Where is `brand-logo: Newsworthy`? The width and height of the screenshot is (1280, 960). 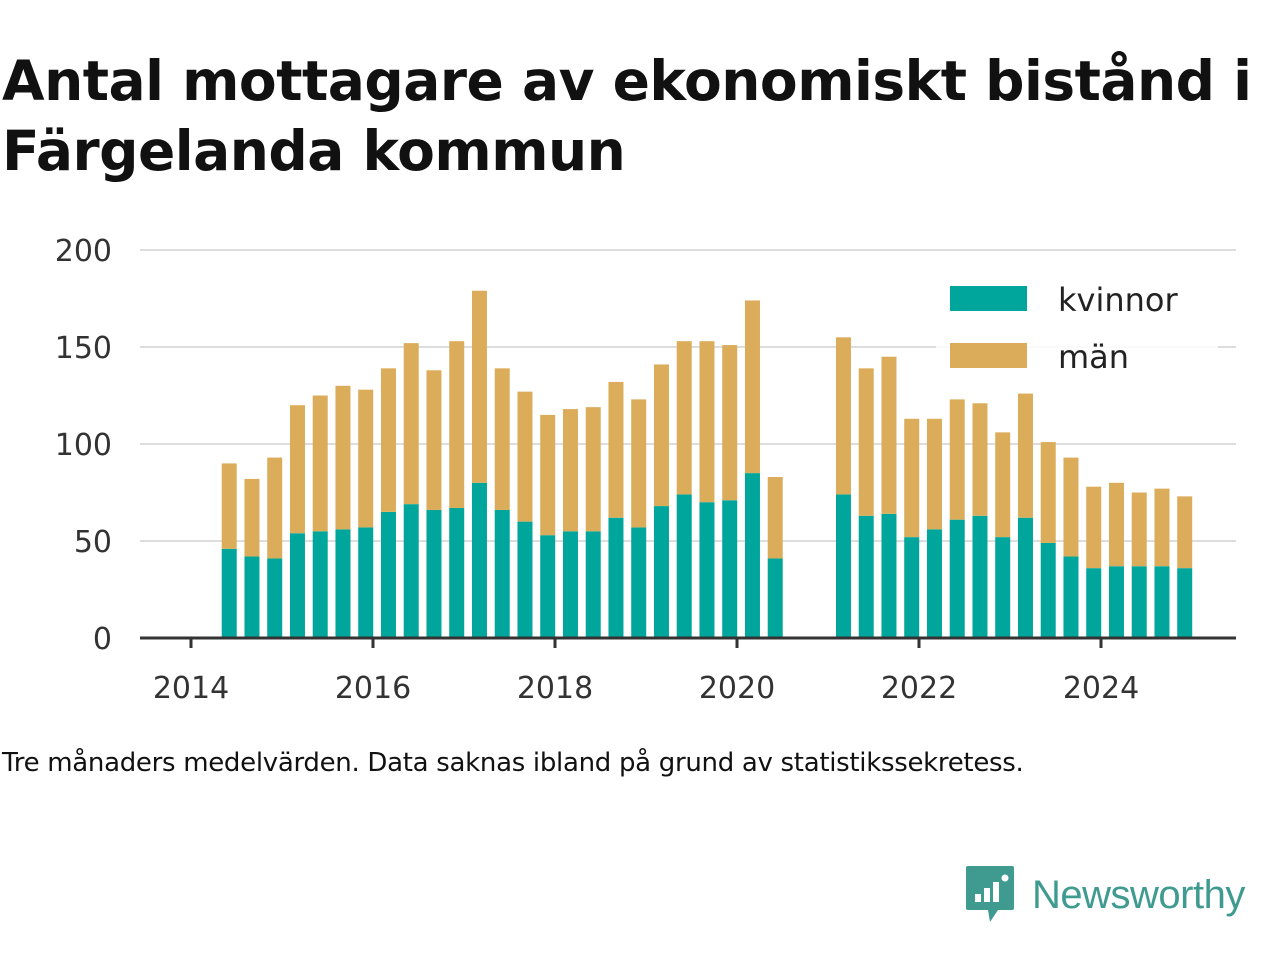
brand-logo: Newsworthy is located at coordinates (1104, 895).